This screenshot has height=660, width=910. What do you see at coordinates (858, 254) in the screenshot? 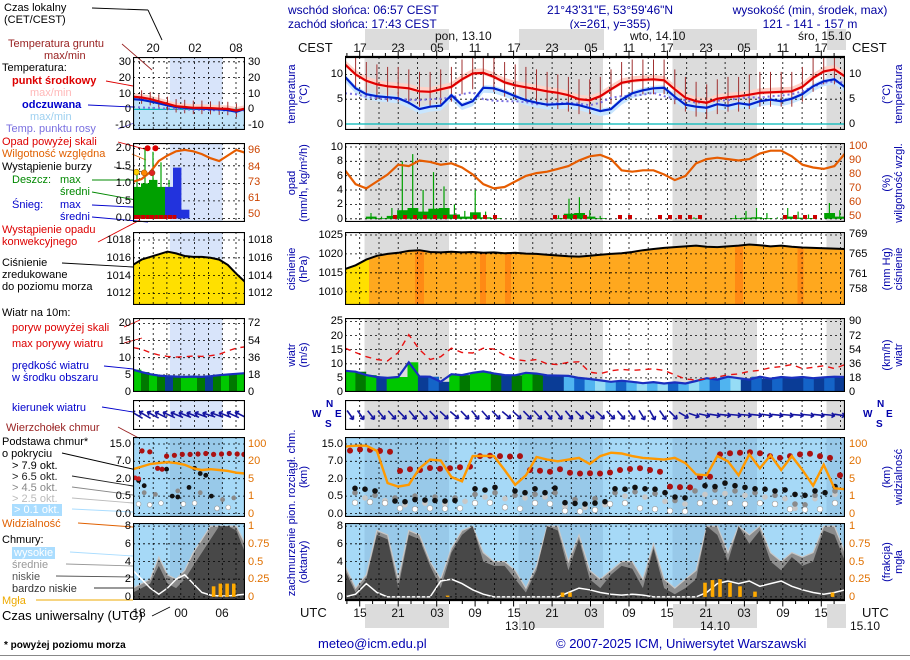
I see `tick-label: 765` at bounding box center [858, 254].